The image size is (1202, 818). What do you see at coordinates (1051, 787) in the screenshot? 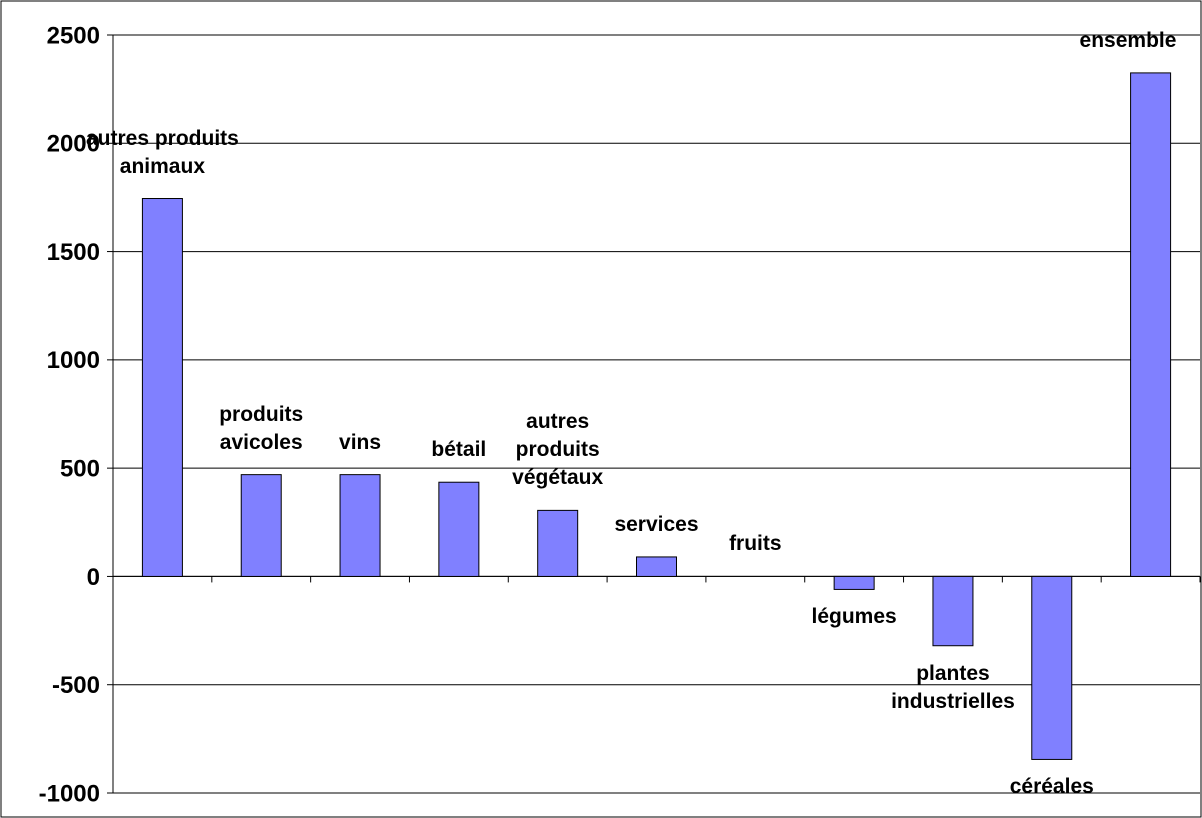
I see `category-label: céréales` at bounding box center [1051, 787].